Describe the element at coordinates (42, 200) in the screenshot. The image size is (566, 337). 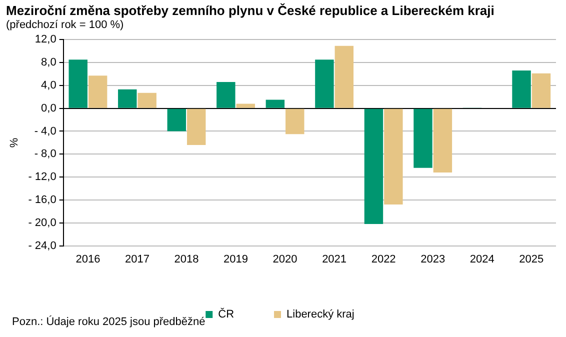
I see `y-tick-label: - 16,0` at that location.